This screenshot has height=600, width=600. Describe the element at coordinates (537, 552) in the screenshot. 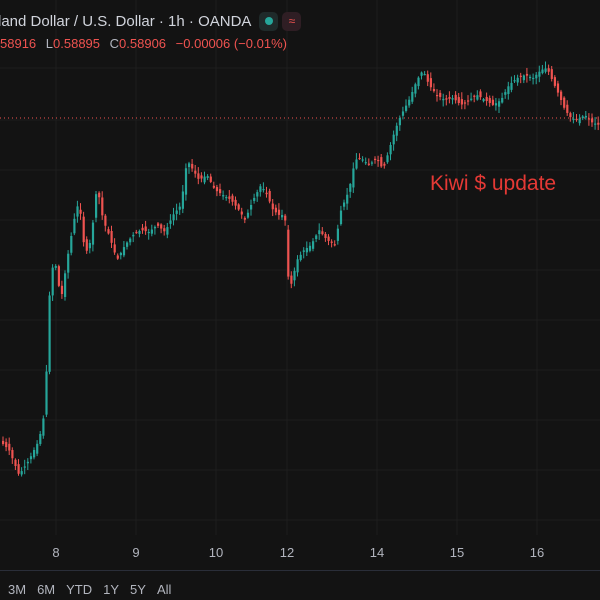

I see `x-tick-label: 16` at that location.